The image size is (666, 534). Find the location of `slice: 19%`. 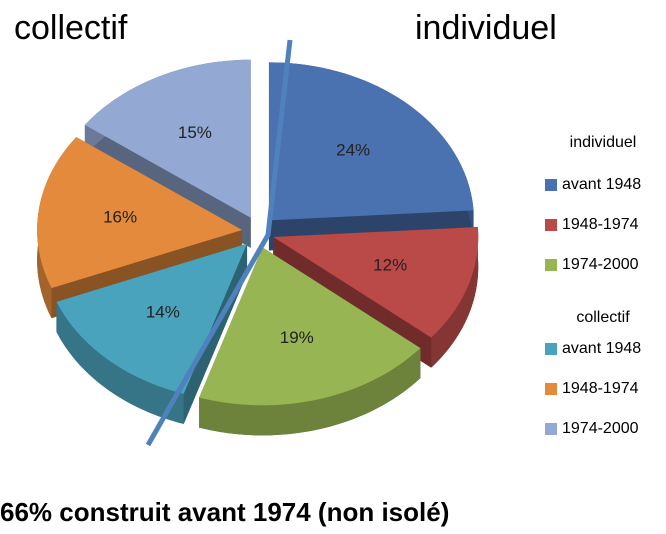

slice: 19% is located at coordinates (310, 341).